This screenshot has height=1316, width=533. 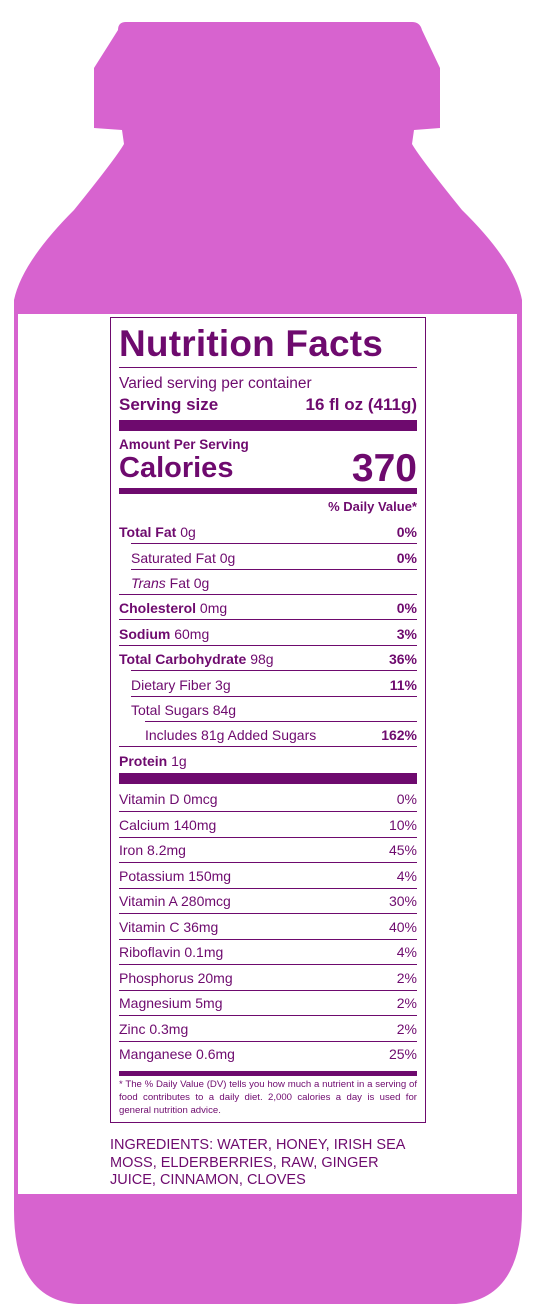 What do you see at coordinates (403, 685) in the screenshot?
I see `nutrient-daily-value: 11%` at bounding box center [403, 685].